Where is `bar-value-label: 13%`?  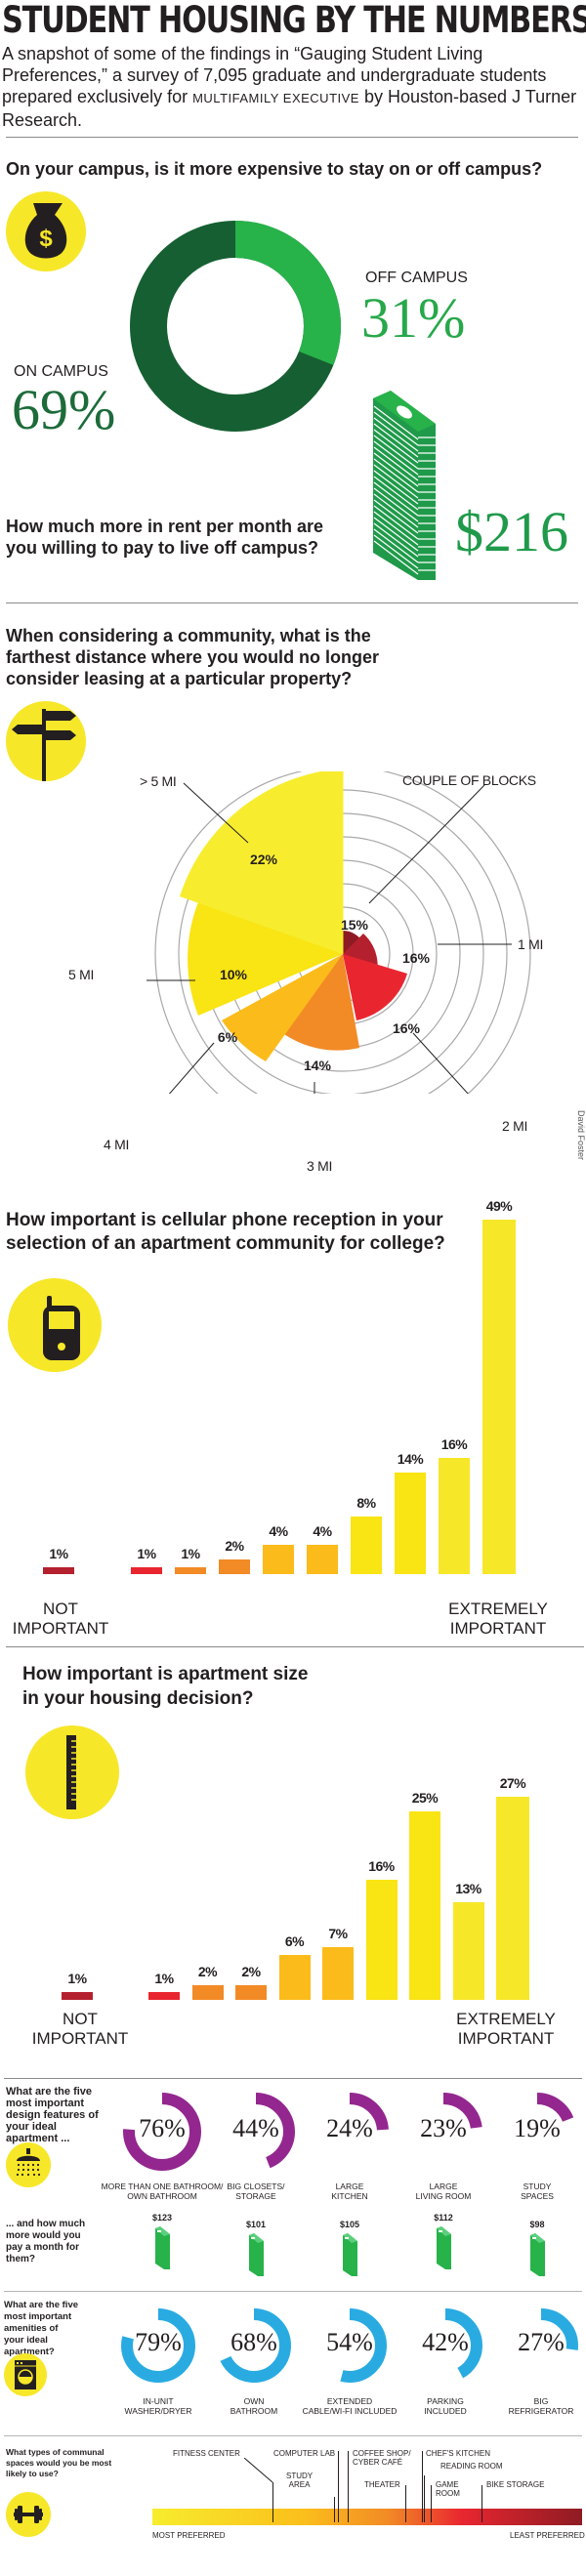 bar-value-label: 13% is located at coordinates (468, 1888).